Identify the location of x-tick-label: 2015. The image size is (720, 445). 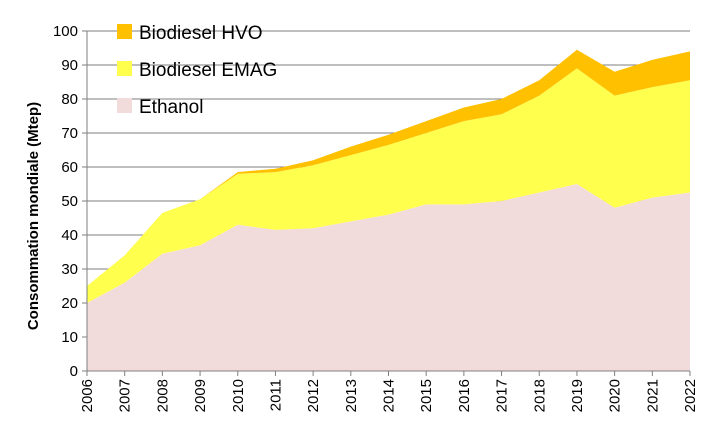
(426, 395).